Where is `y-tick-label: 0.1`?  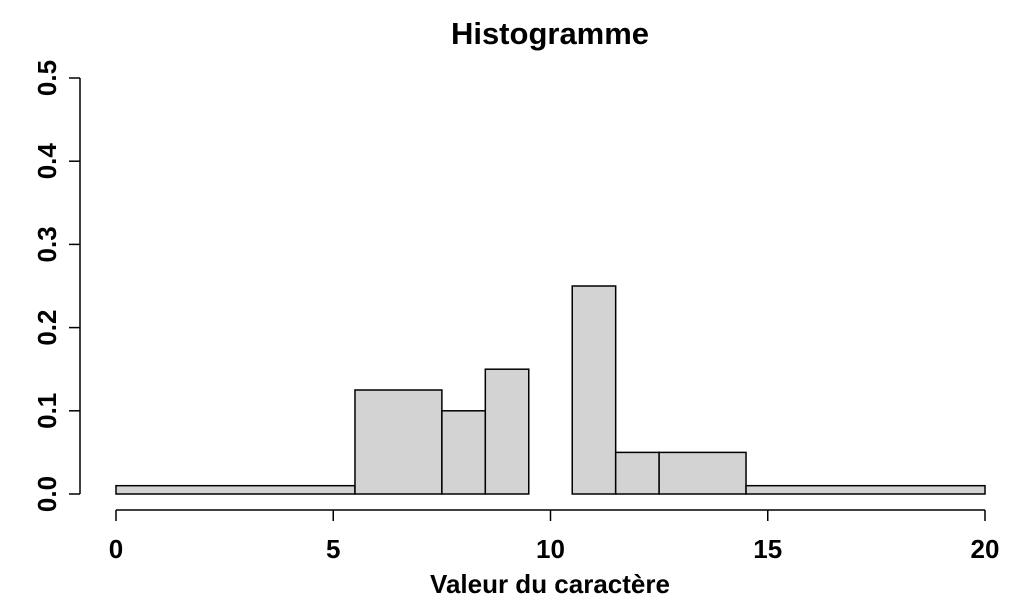 y-tick-label: 0.1 is located at coordinates (47, 411).